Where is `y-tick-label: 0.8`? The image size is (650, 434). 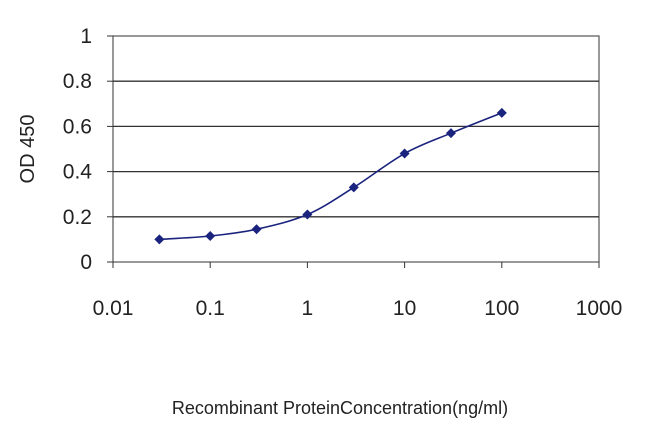
y-tick-label: 0.8 is located at coordinates (77, 81).